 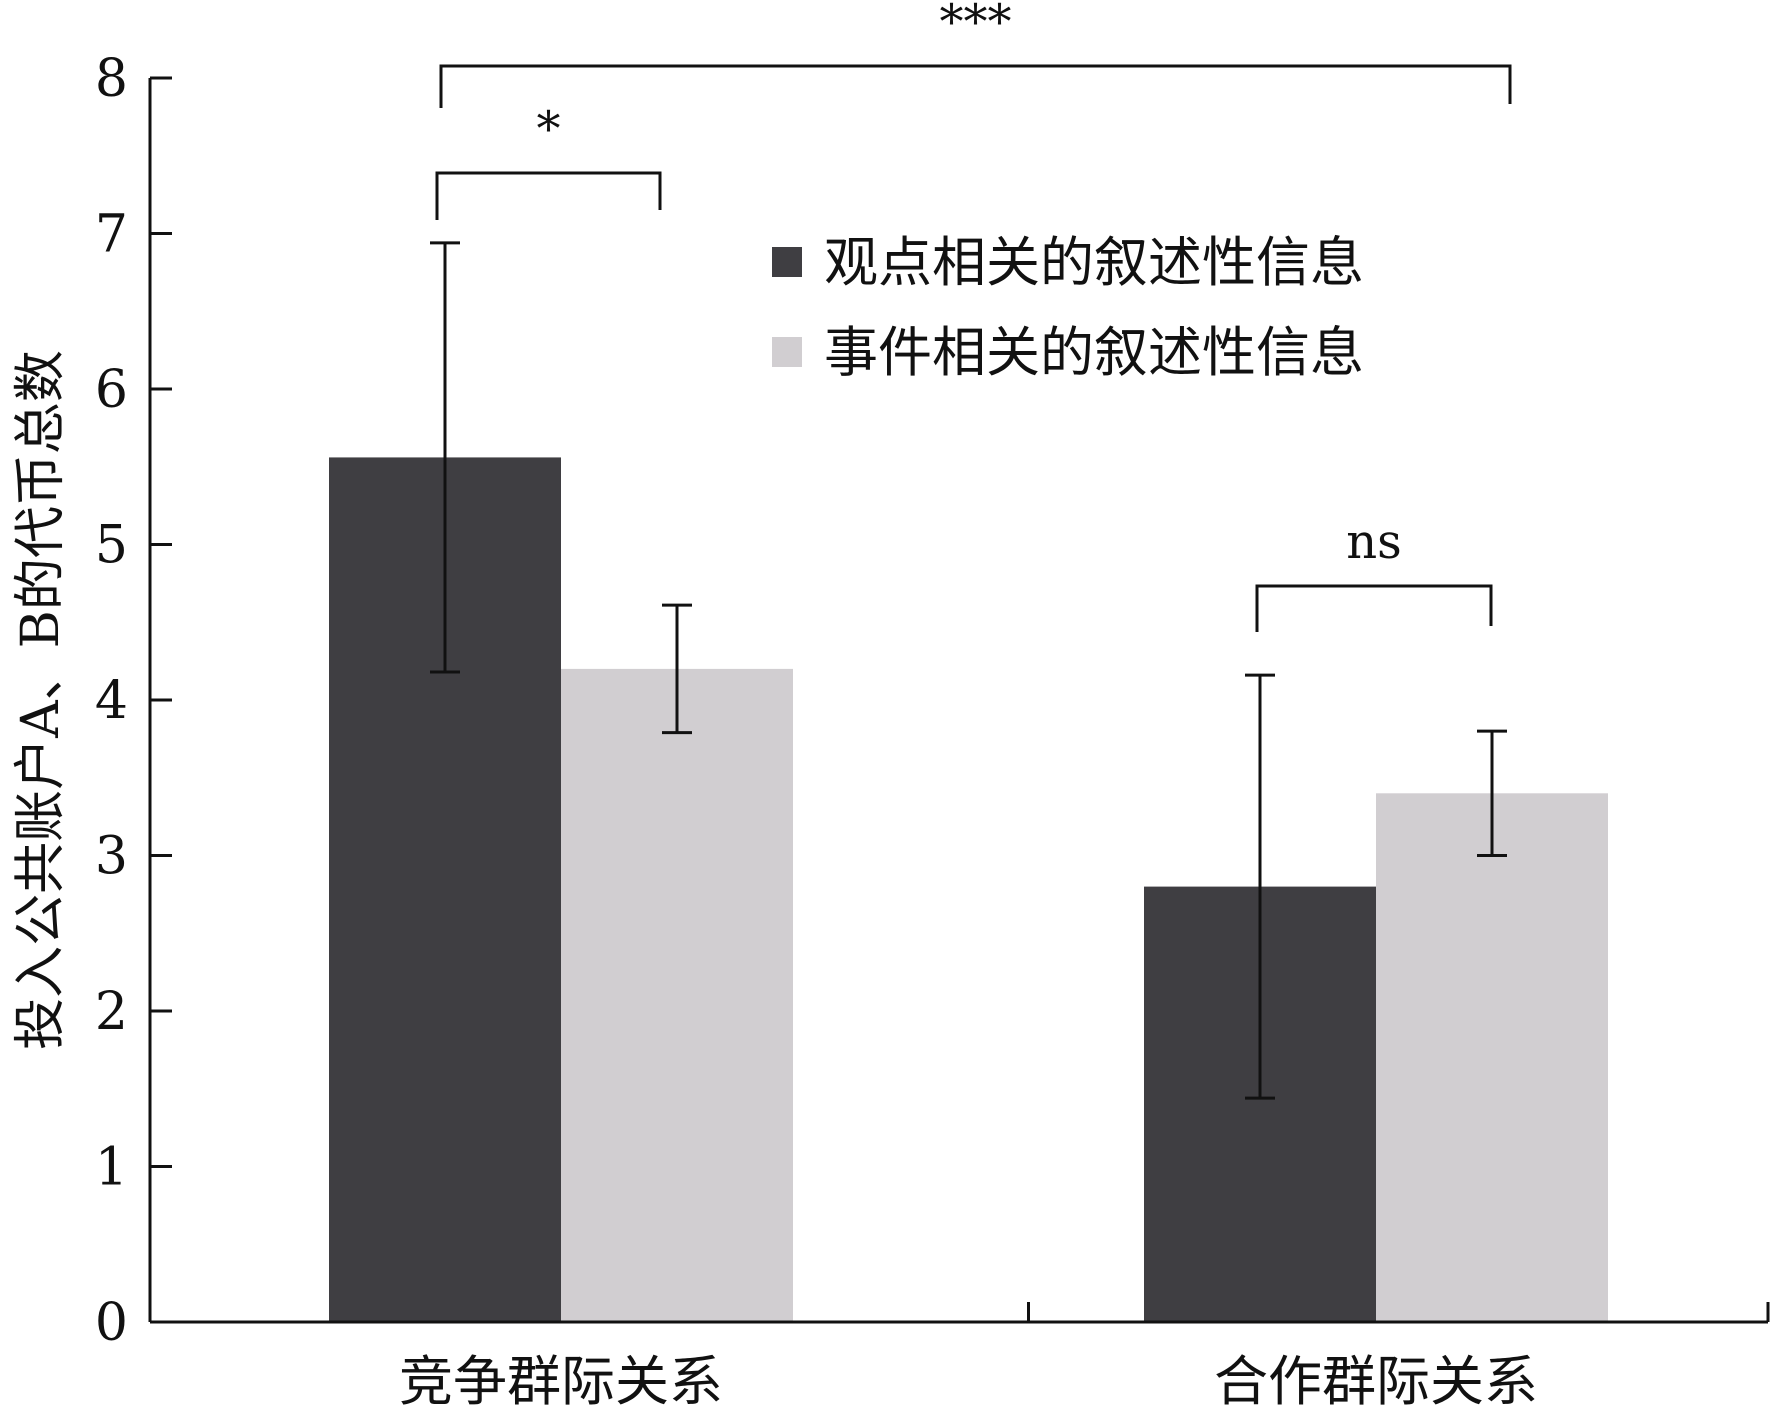 I want to click on x-category-label-1: 合作群际关系, so click(x=1376, y=1381).